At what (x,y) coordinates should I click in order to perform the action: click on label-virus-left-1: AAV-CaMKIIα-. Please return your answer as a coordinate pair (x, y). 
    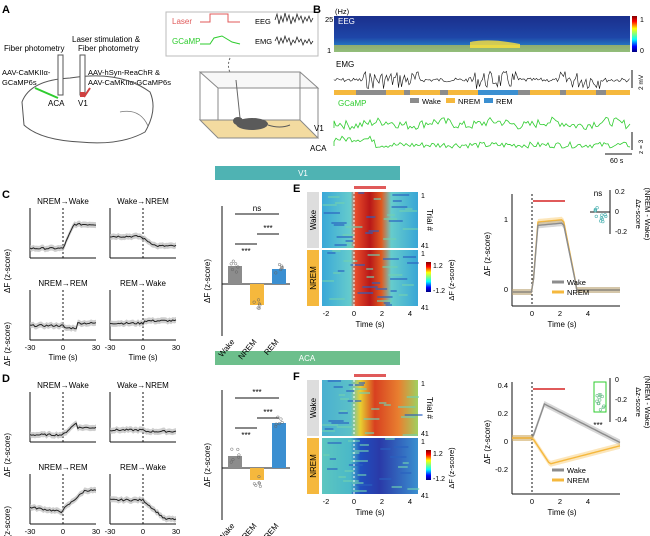
    Looking at the image, I should click on (26, 72).